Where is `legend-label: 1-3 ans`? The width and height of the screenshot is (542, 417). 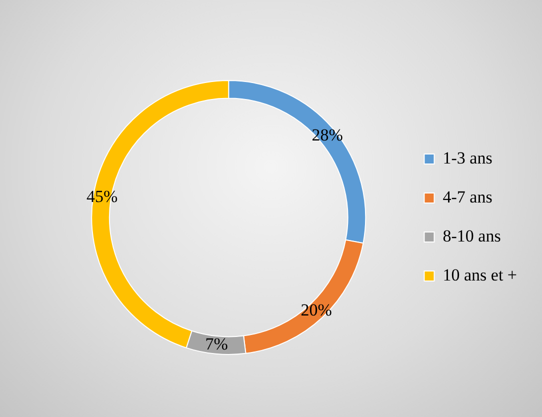
legend-label: 1-3 ans is located at coordinates (467, 158).